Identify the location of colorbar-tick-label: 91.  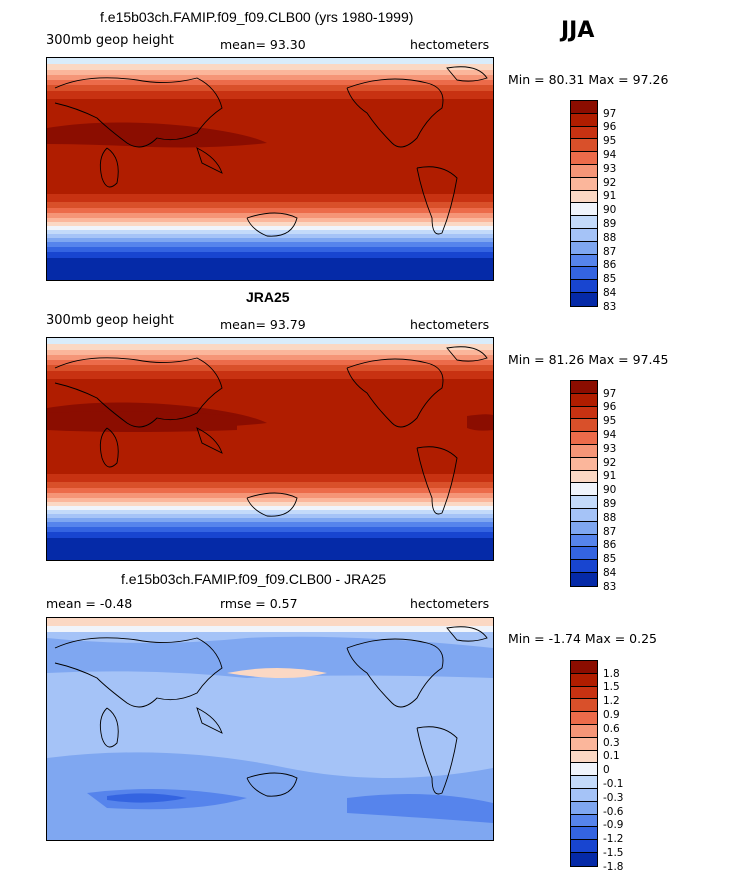
(610, 476).